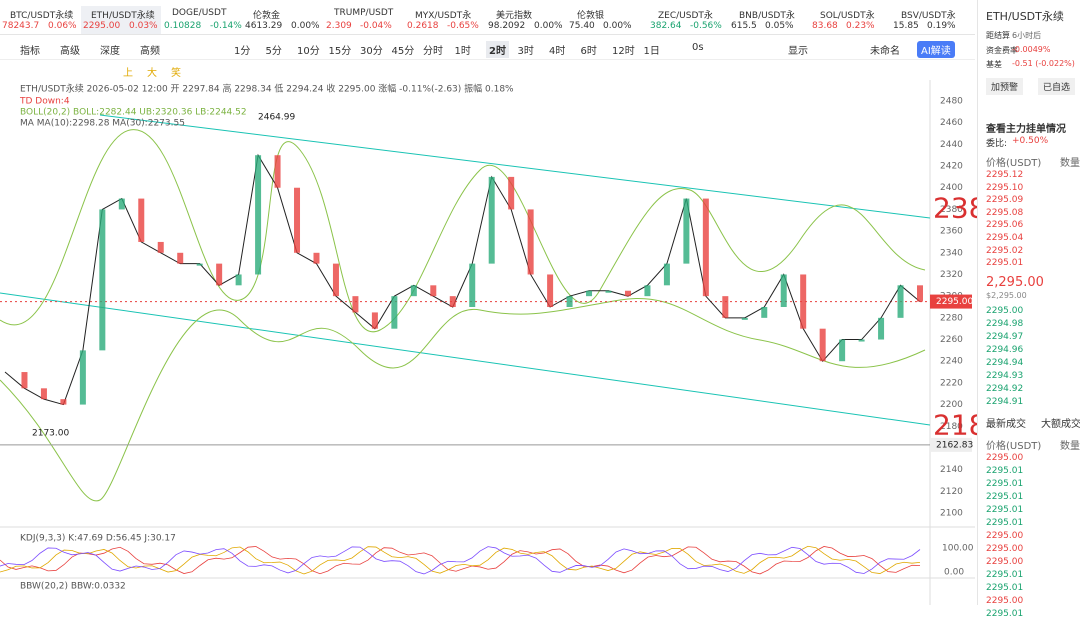 The height and width of the screenshot is (619, 1080). I want to click on tab: DOGE/USDT 0.10828 -0.14%, so click(202, 20).